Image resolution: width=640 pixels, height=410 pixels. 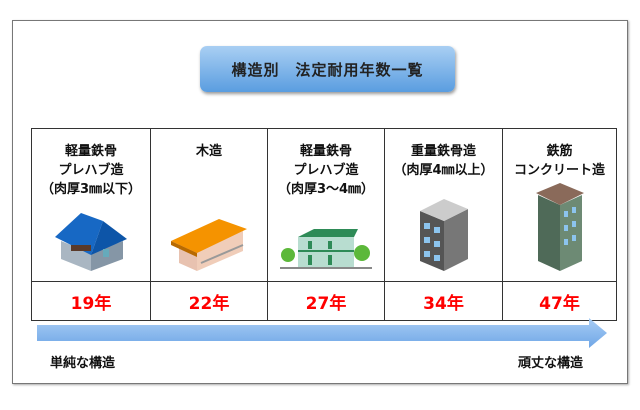 I want to click on years-cell: 27年, so click(x=326, y=301).